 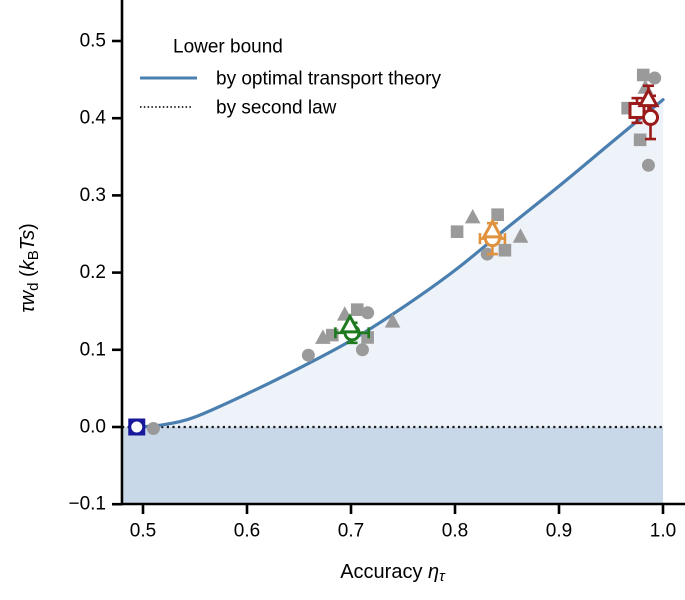 What do you see at coordinates (455, 531) in the screenshot?
I see `x-tick-label: 0.8` at bounding box center [455, 531].